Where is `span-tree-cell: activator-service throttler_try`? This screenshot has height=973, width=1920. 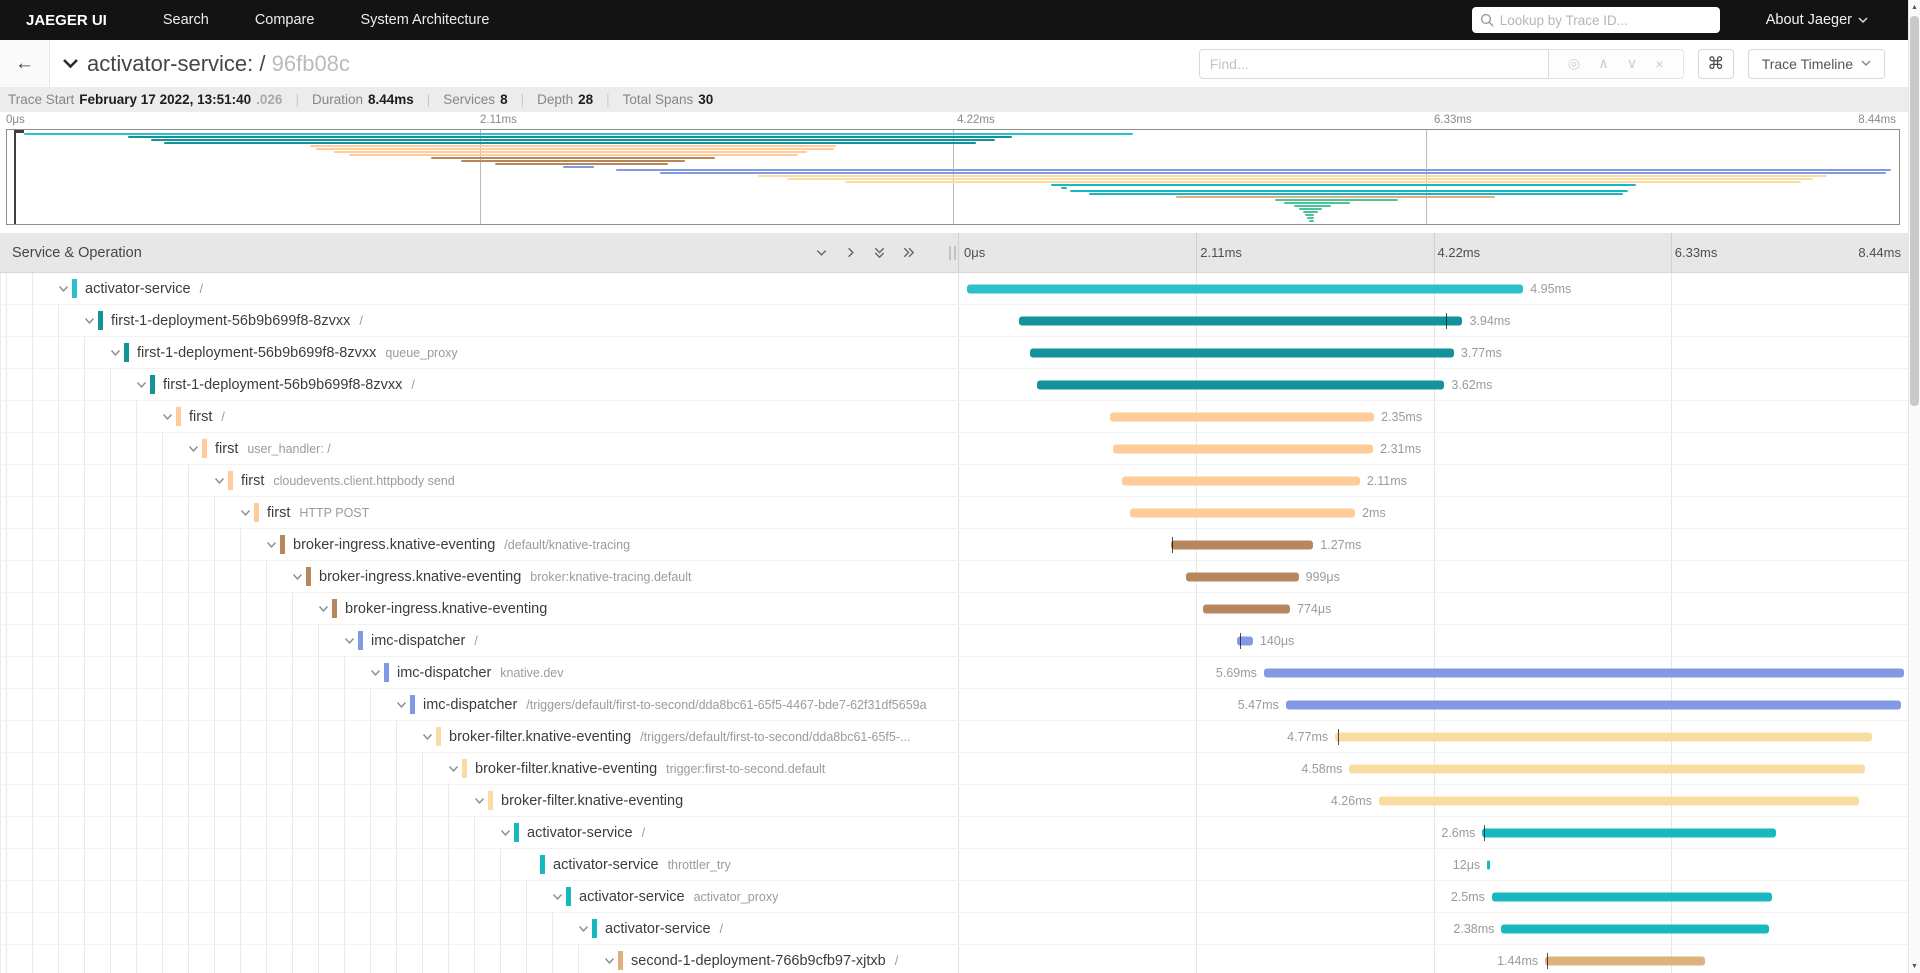
span-tree-cell: activator-service throttler_try is located at coordinates (479, 864).